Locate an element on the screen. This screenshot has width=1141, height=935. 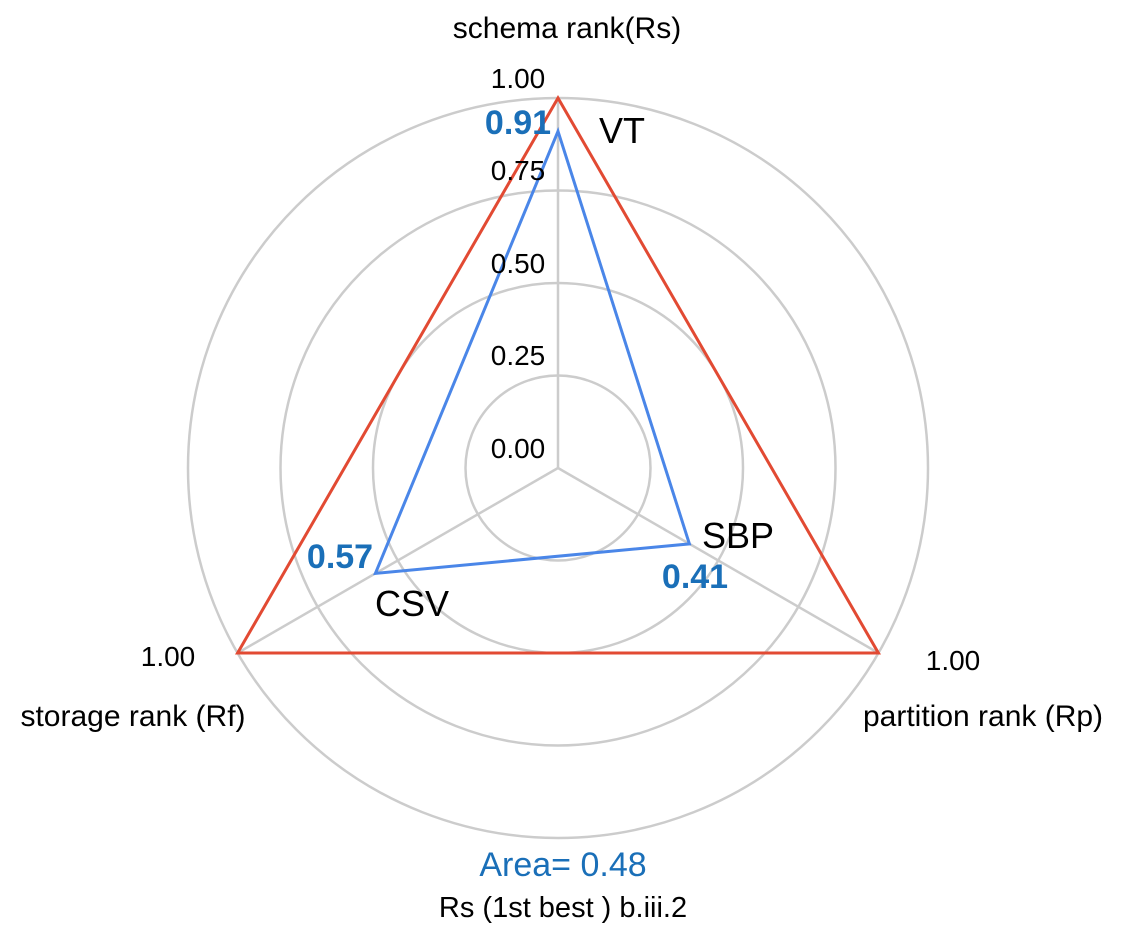
ring-tick-0-00: 0.00 is located at coordinates (518, 448).